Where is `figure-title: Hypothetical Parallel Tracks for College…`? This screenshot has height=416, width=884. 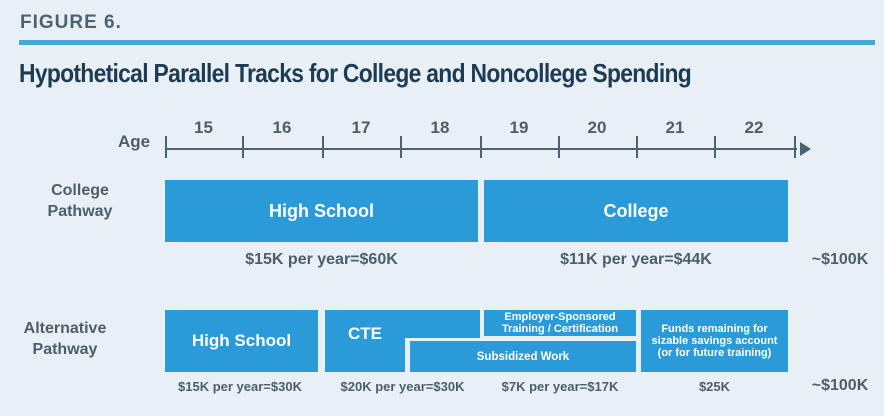 figure-title: Hypothetical Parallel Tracks for College… is located at coordinates (355, 73).